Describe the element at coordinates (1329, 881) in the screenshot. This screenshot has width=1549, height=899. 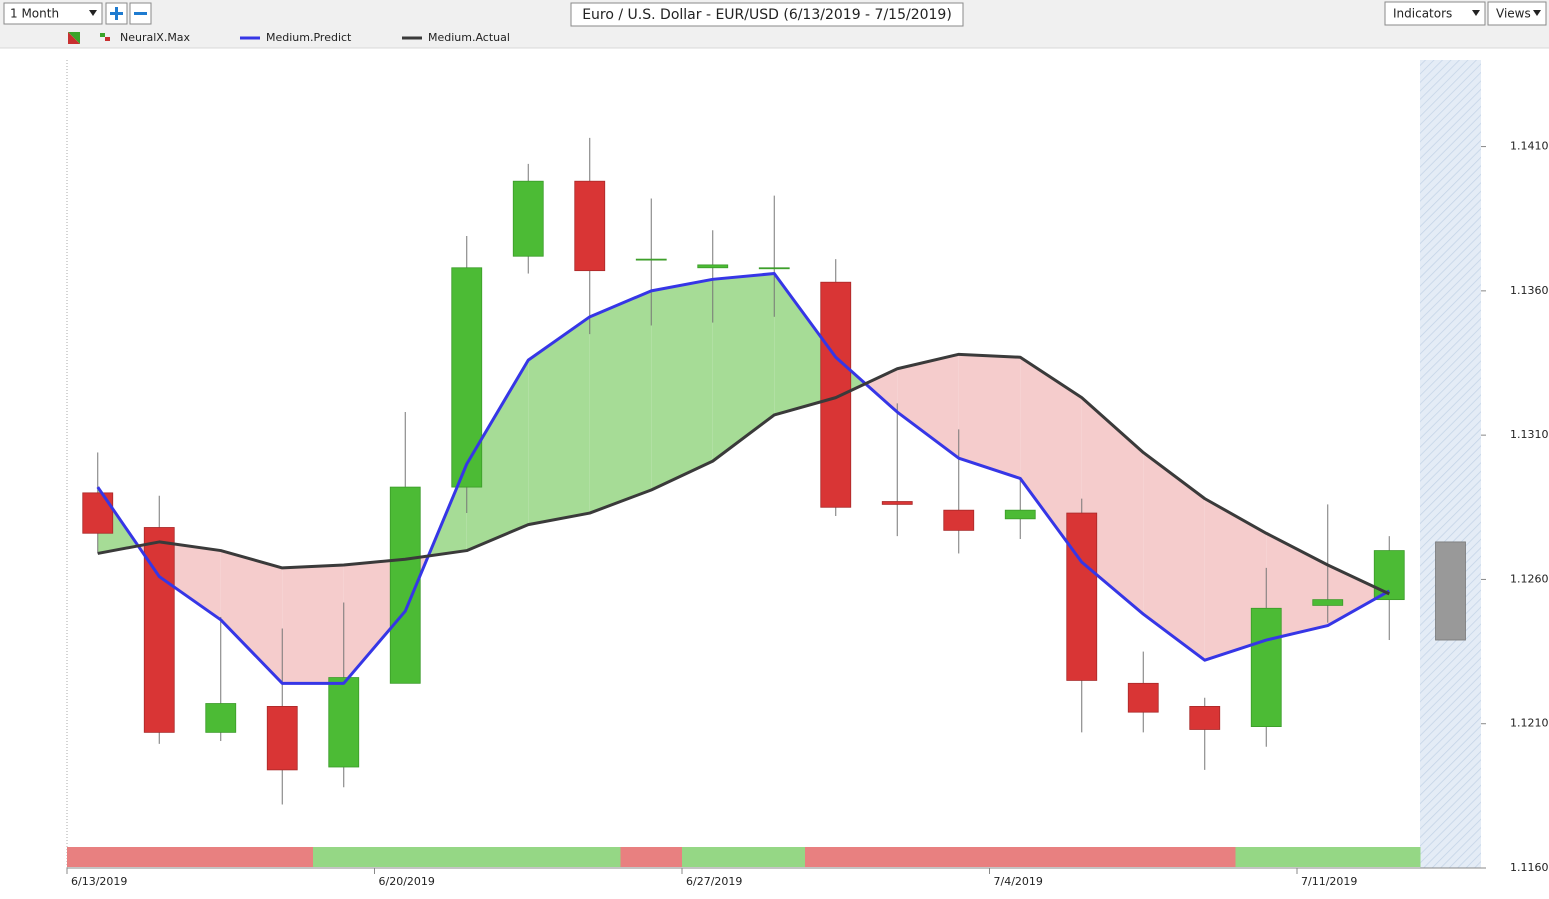
I see `x-tick-label: 7/11/2019` at that location.